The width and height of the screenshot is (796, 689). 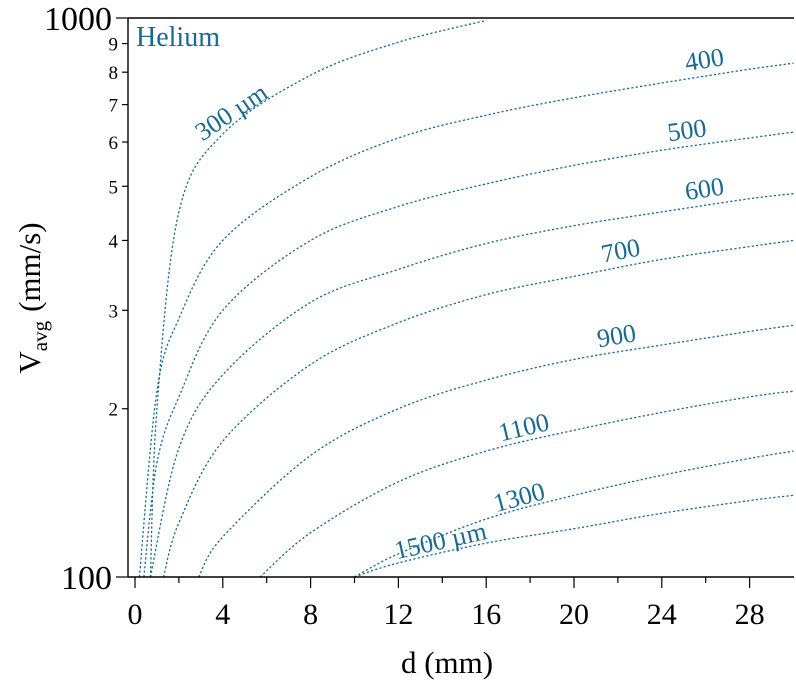 I want to click on y-minor-tick-label: 5, so click(x=114, y=187).